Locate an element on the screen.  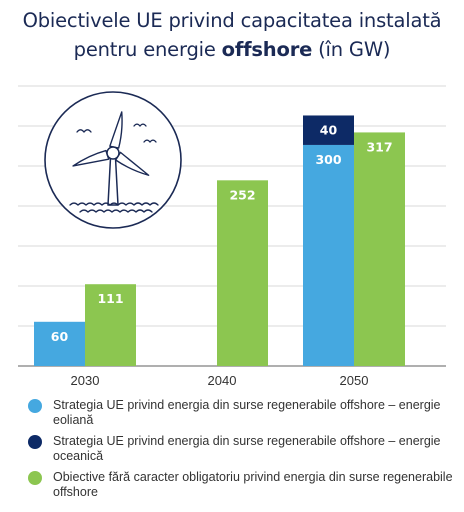
title-line-2: pentru energie offshore (în GW) is located at coordinates (232, 49).